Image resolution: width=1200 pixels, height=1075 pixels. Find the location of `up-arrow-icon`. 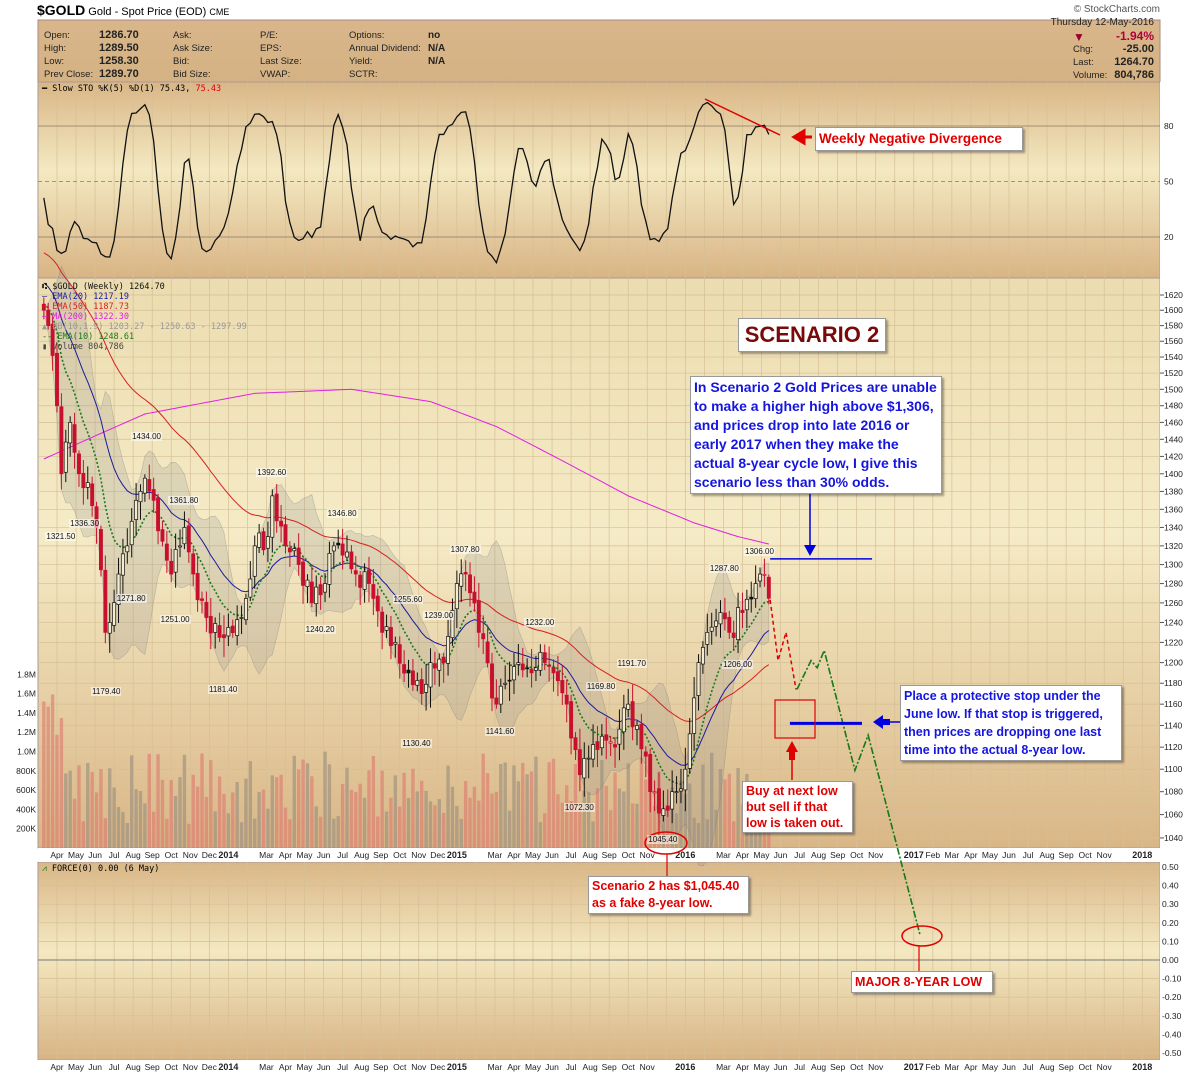

up-arrow-icon is located at coordinates (792, 750).